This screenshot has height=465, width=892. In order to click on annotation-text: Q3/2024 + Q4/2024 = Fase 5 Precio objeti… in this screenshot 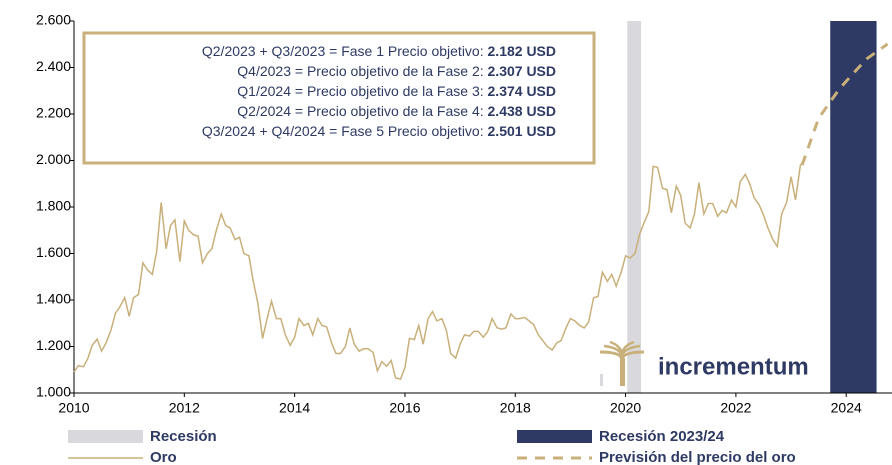, I will do `click(345, 131)`.